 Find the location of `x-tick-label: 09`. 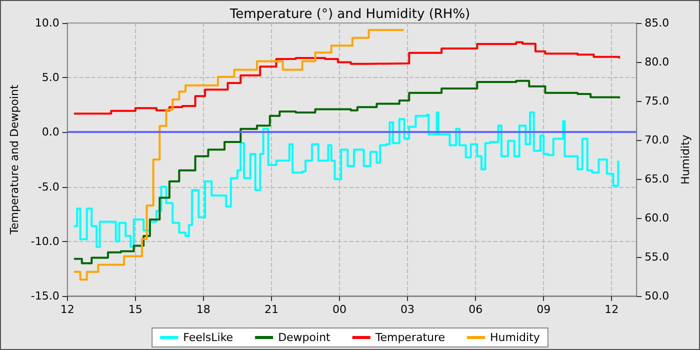

x-tick-label: 09 is located at coordinates (543, 309).